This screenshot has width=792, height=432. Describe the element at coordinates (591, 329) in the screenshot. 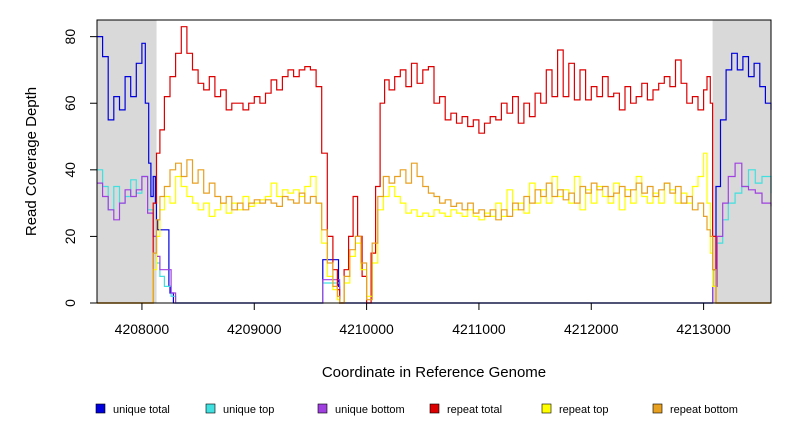

I see `x-tick-label-4: 4212000` at that location.